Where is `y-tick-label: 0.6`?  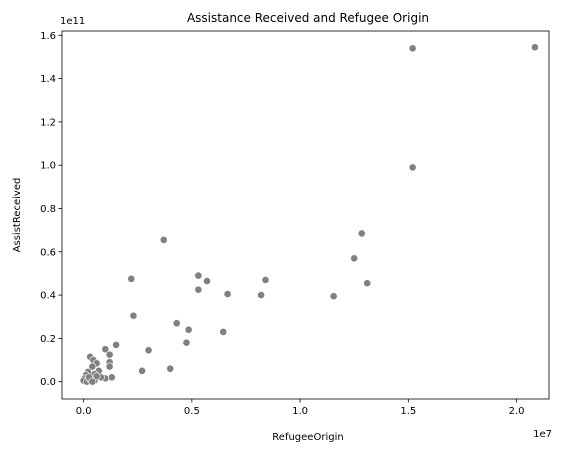
y-tick-label: 0.6 is located at coordinates (48, 252).